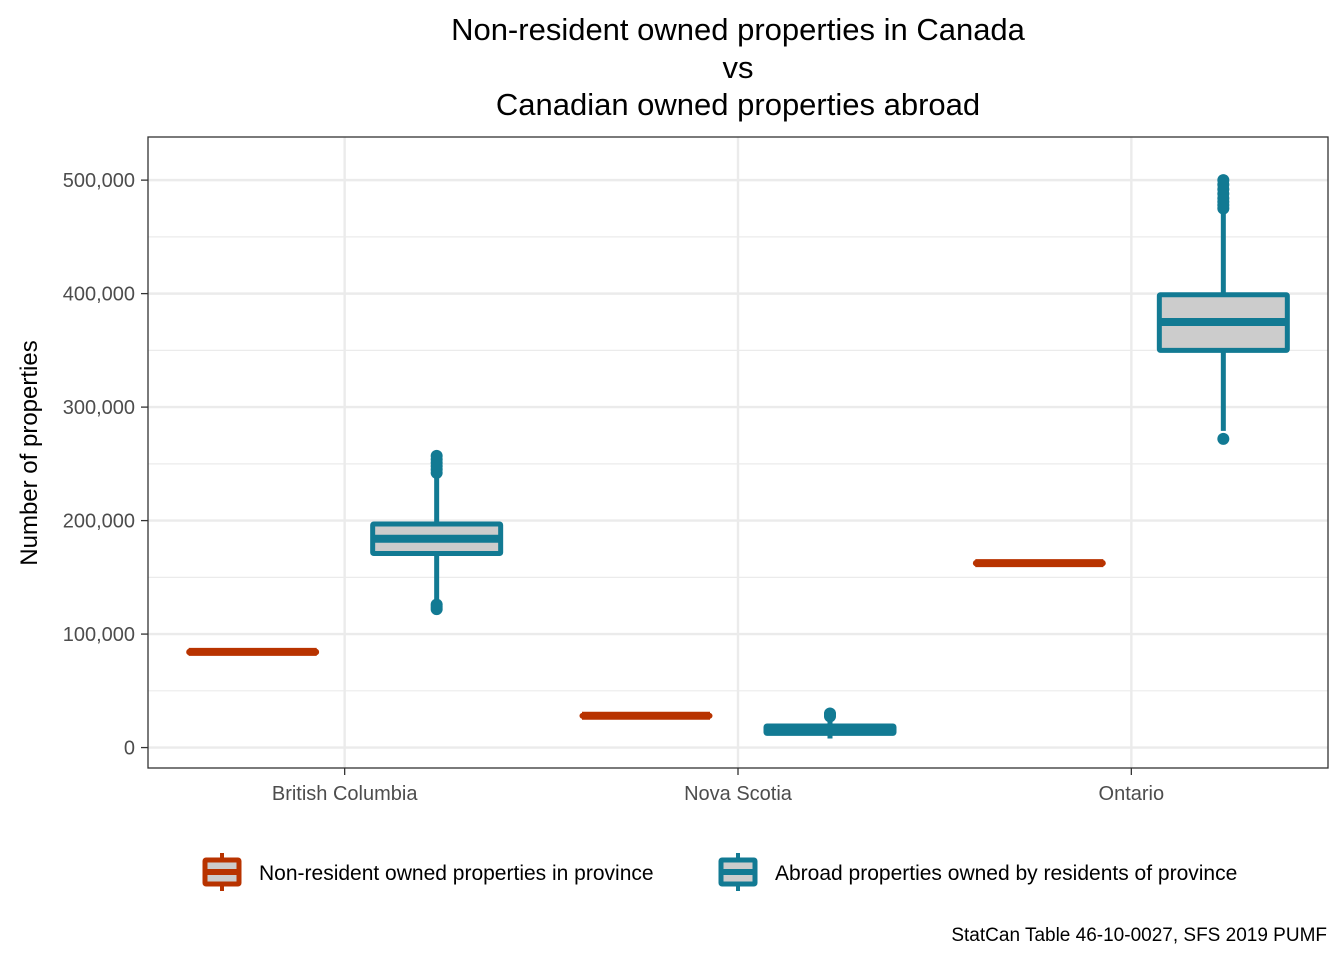  Describe the element at coordinates (99, 635) in the screenshot. I see `y-tick-label: 100,000` at that location.